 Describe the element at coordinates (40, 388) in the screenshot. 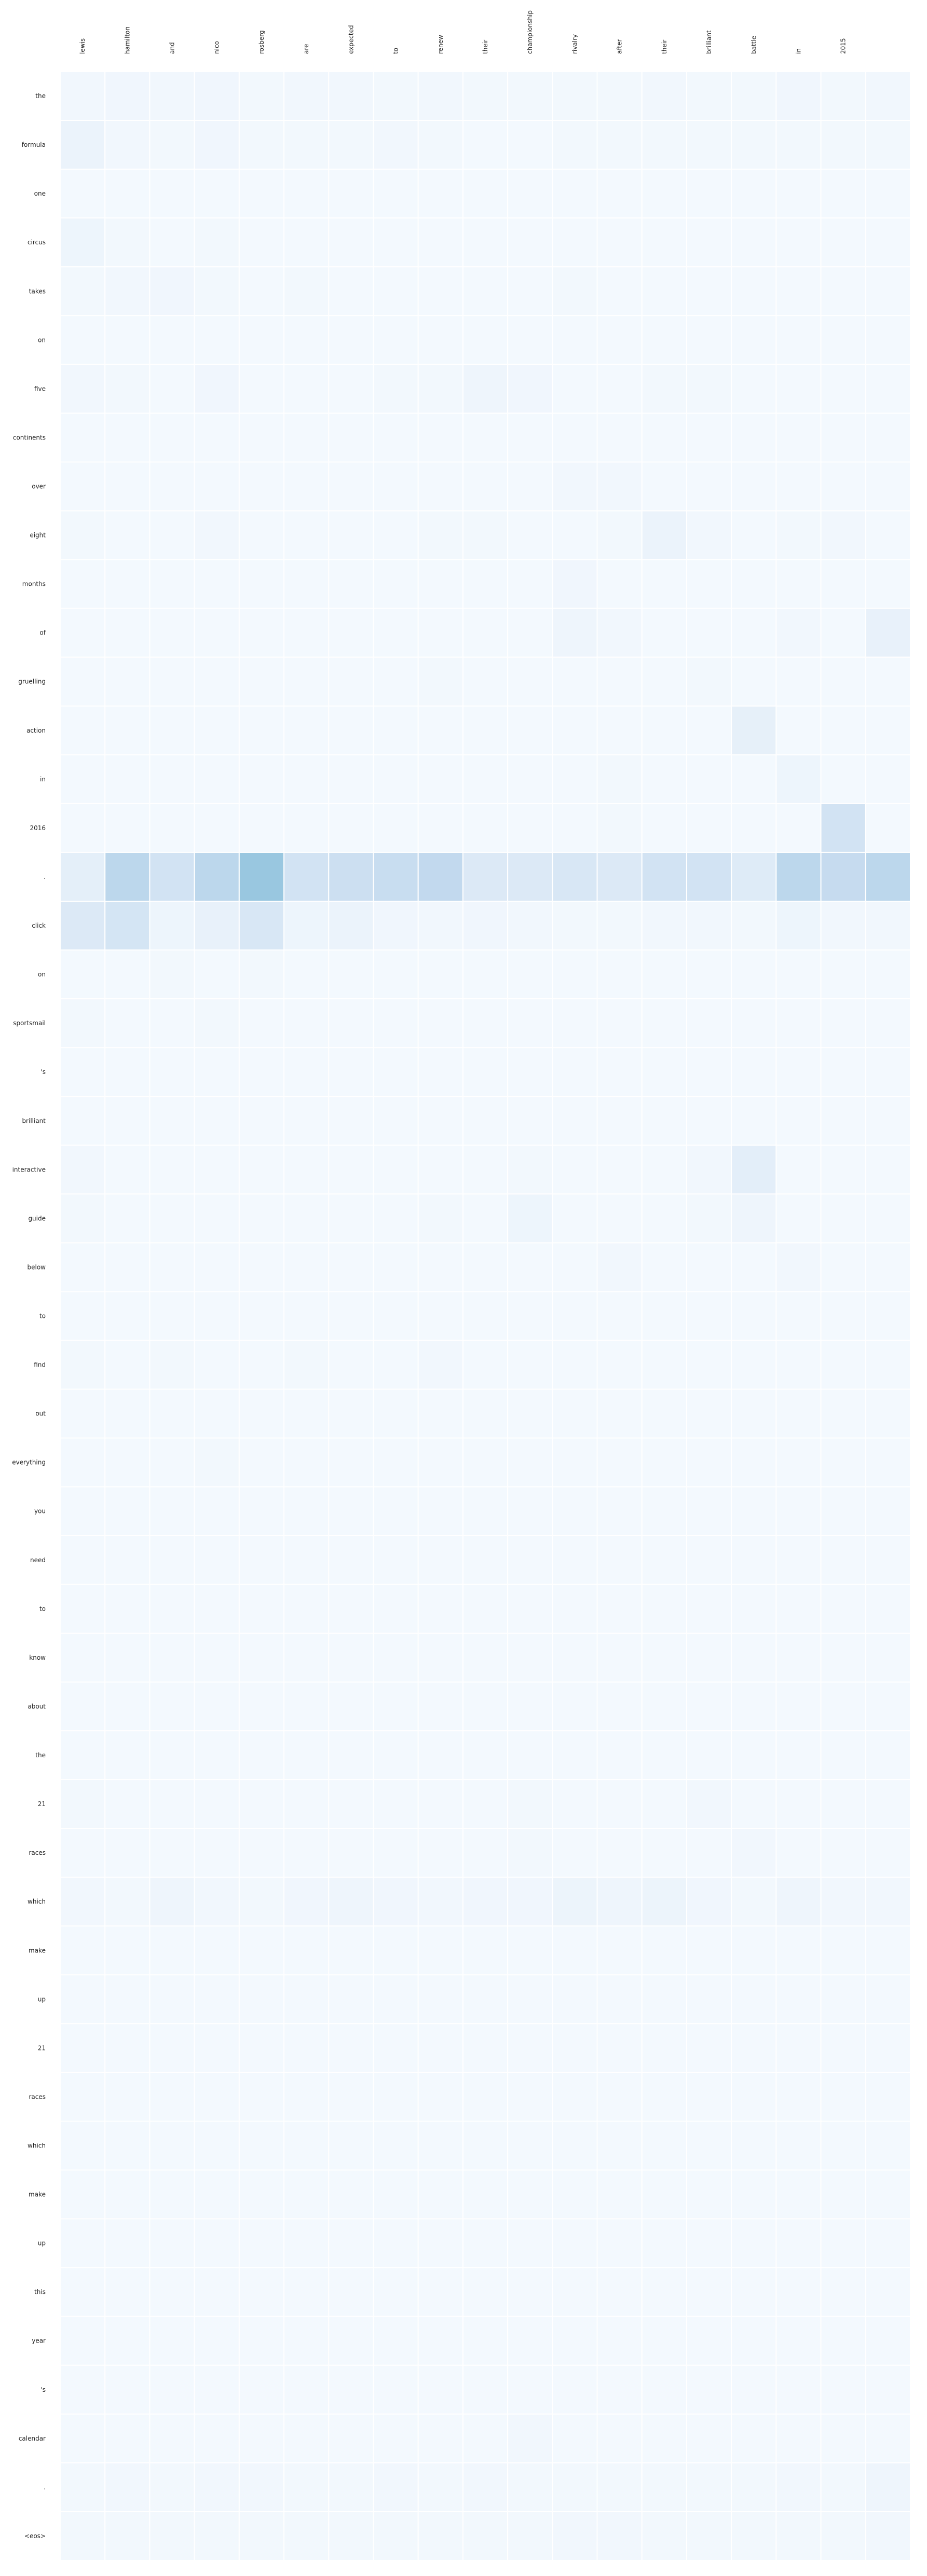

I see `y-tick-label: five` at that location.